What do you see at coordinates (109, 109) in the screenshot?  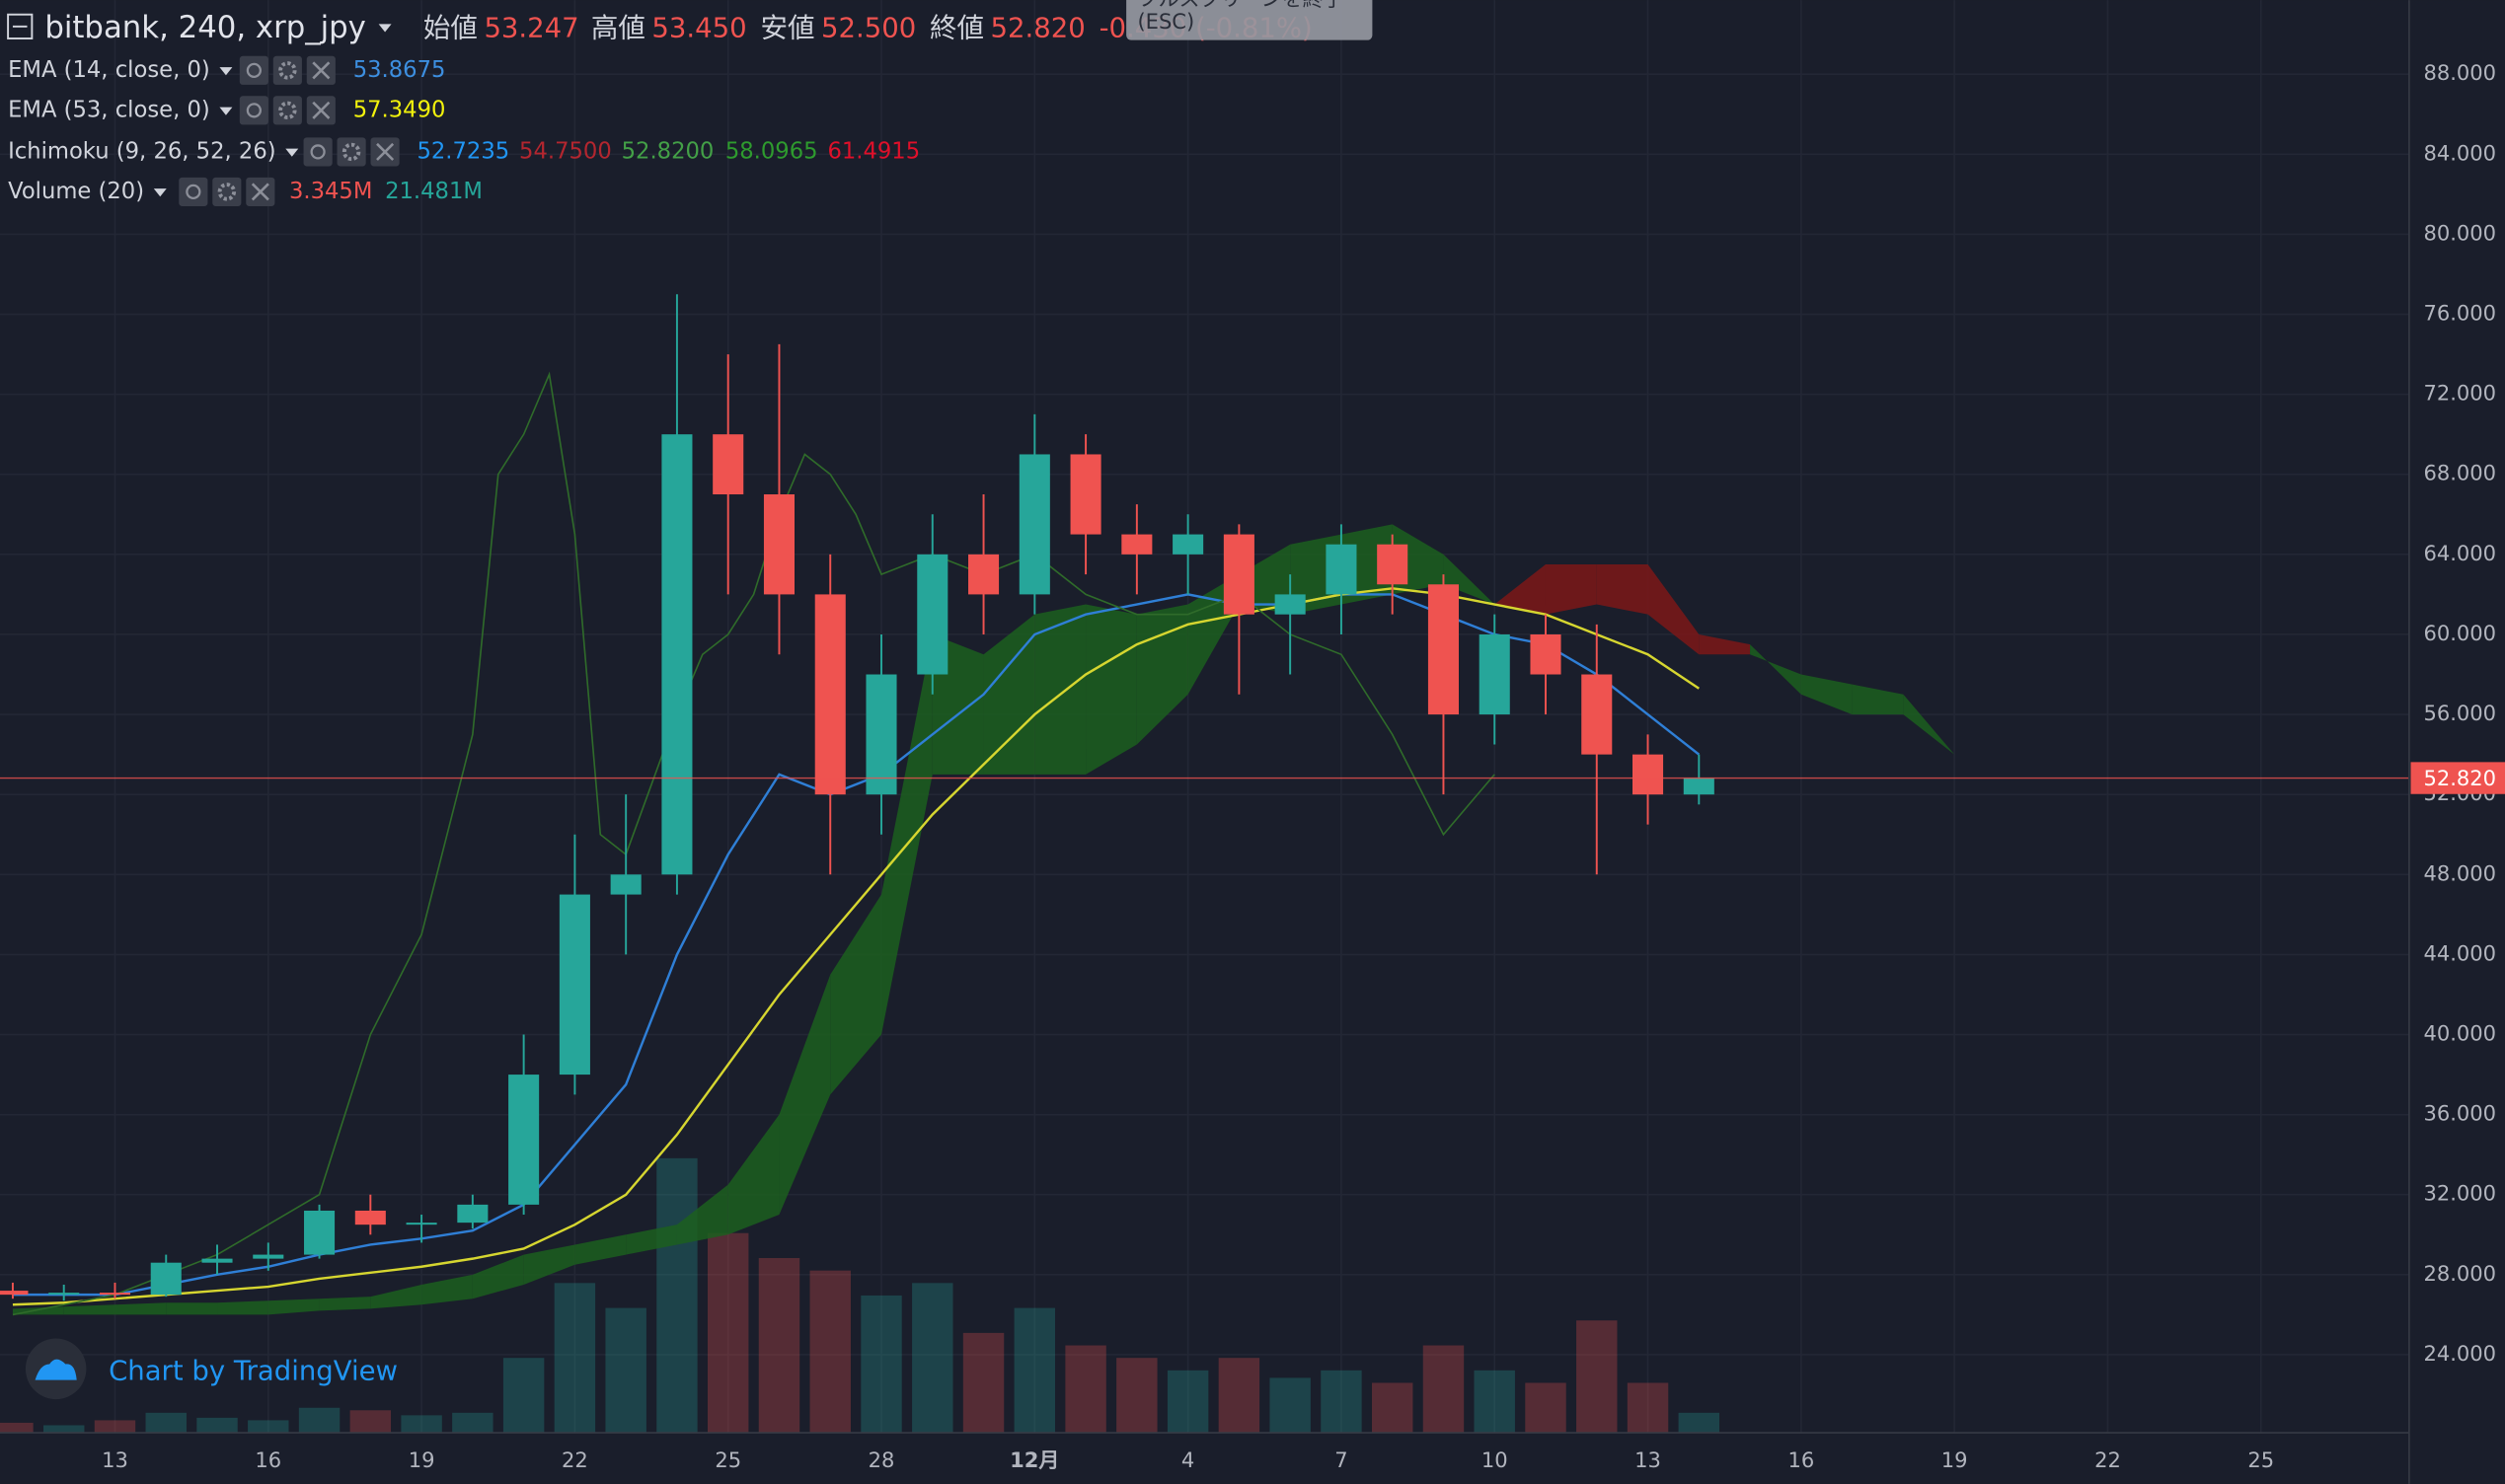 I see `indicator-name: EMA (53, close, 0)` at bounding box center [109, 109].